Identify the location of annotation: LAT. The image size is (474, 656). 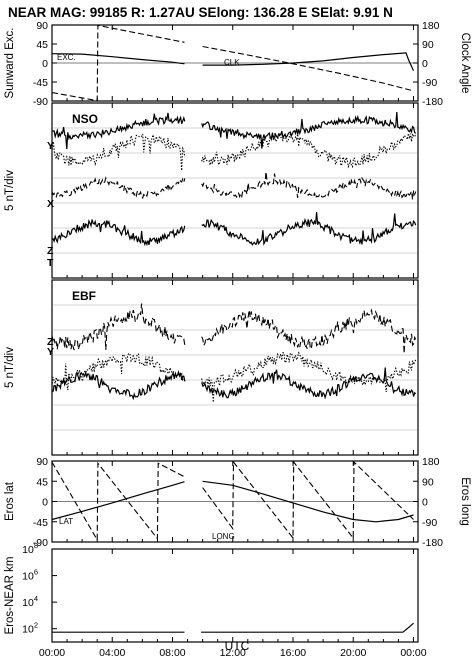
(66, 521).